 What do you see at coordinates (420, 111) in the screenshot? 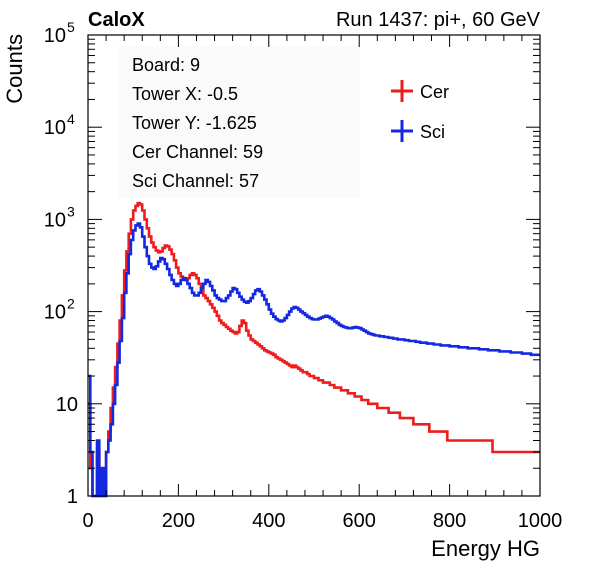
I see `legend: Cer Sci` at bounding box center [420, 111].